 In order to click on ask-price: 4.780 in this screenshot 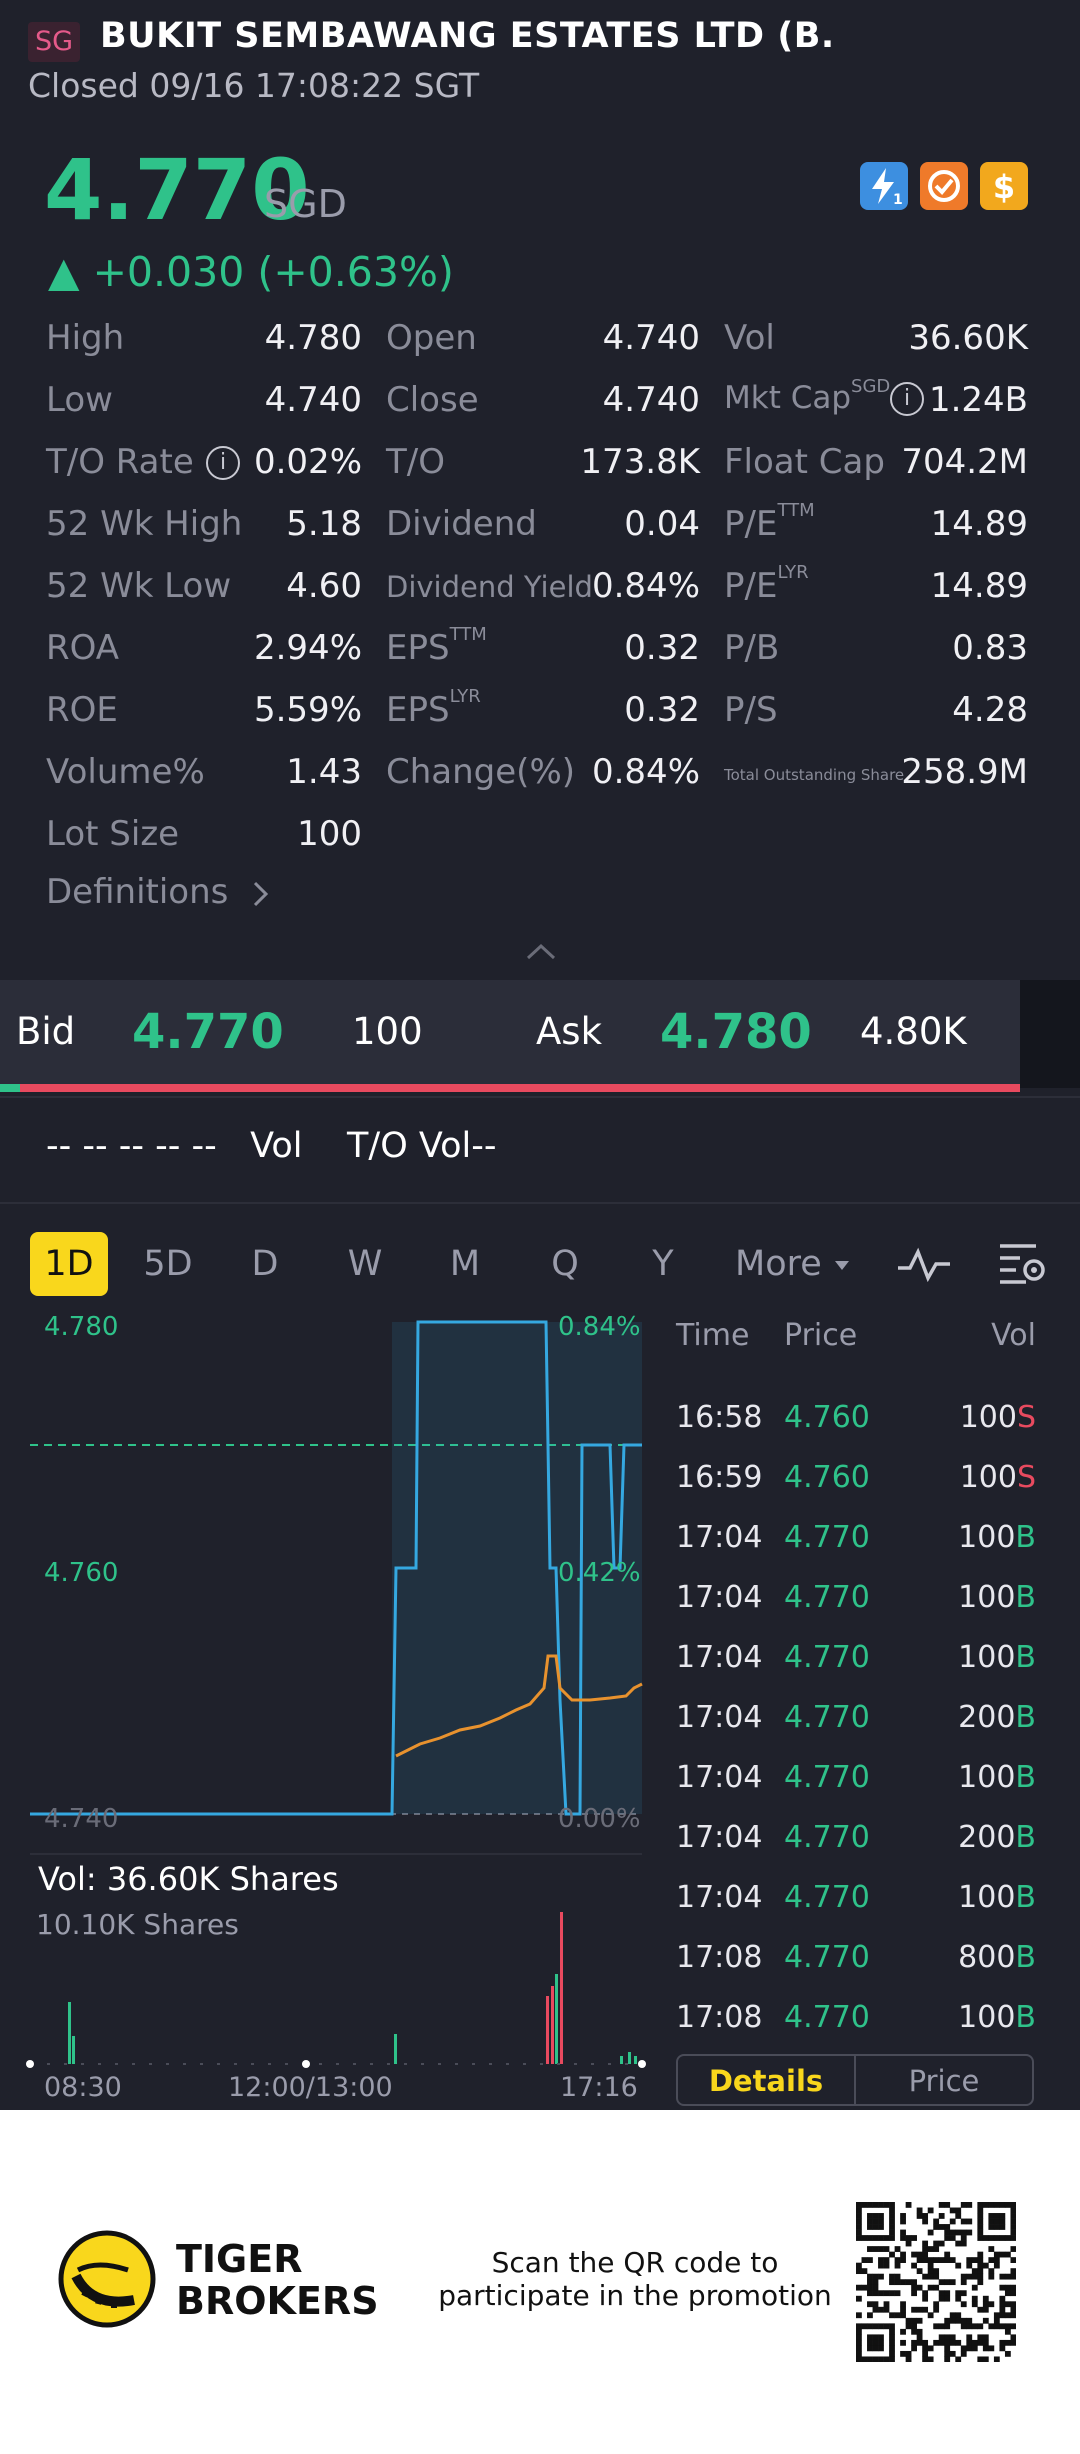, I will do `click(736, 1032)`.